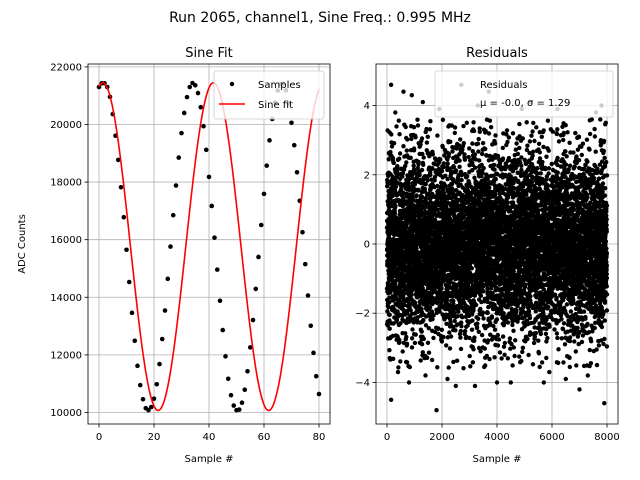 The image size is (640, 480). What do you see at coordinates (269, 95) in the screenshot?
I see `sine-fit-legend-box` at bounding box center [269, 95].